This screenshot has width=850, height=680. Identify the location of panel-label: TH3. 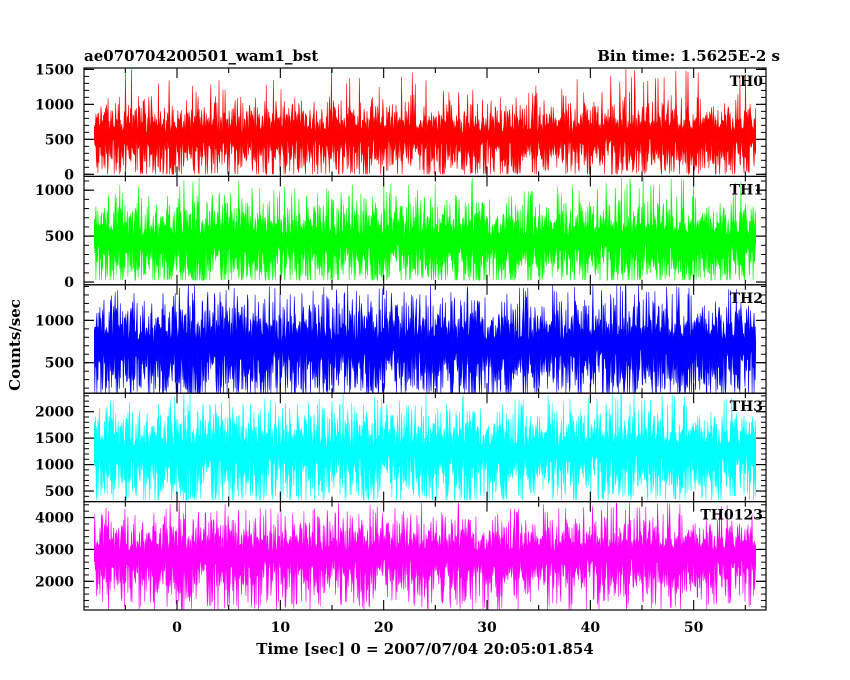
(746, 407).